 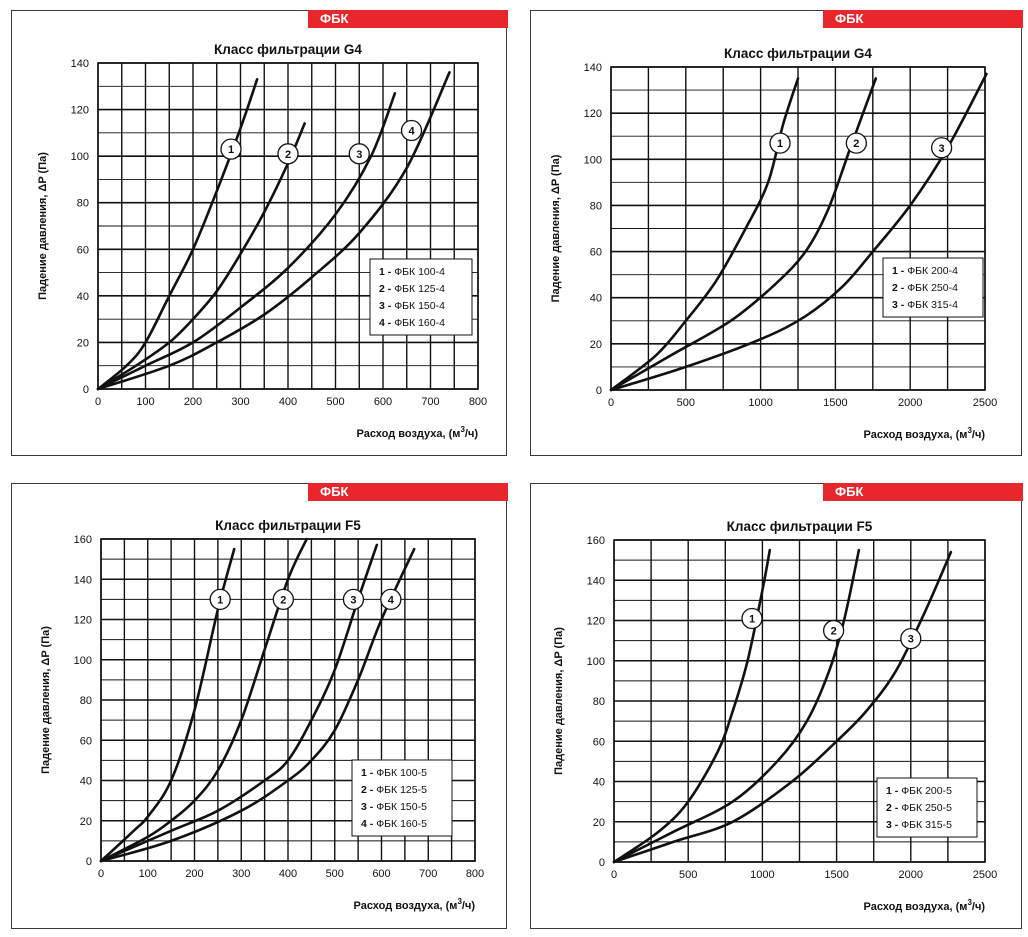 I want to click on legend-item: 2 - ФБК 125-4, so click(x=412, y=289).